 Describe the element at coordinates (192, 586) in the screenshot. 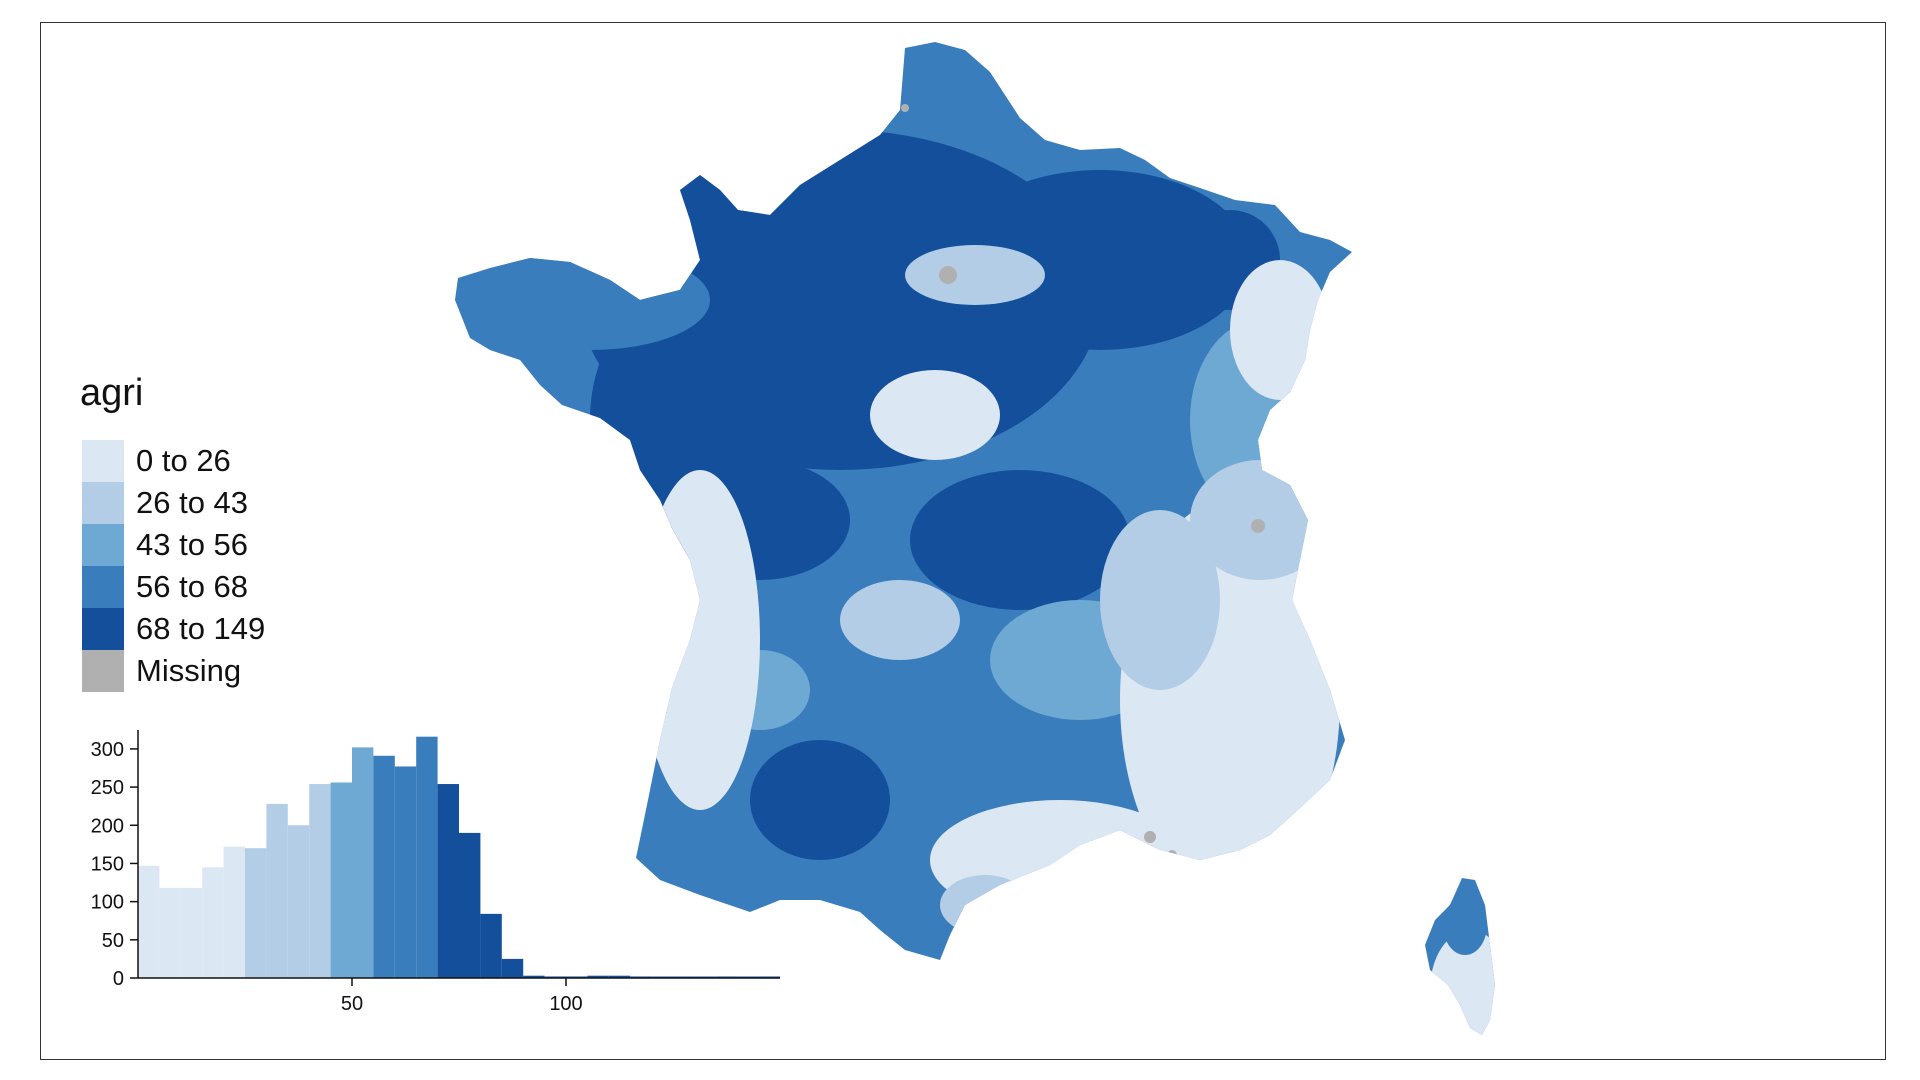

I see `legend-label: 56 to 68` at that location.